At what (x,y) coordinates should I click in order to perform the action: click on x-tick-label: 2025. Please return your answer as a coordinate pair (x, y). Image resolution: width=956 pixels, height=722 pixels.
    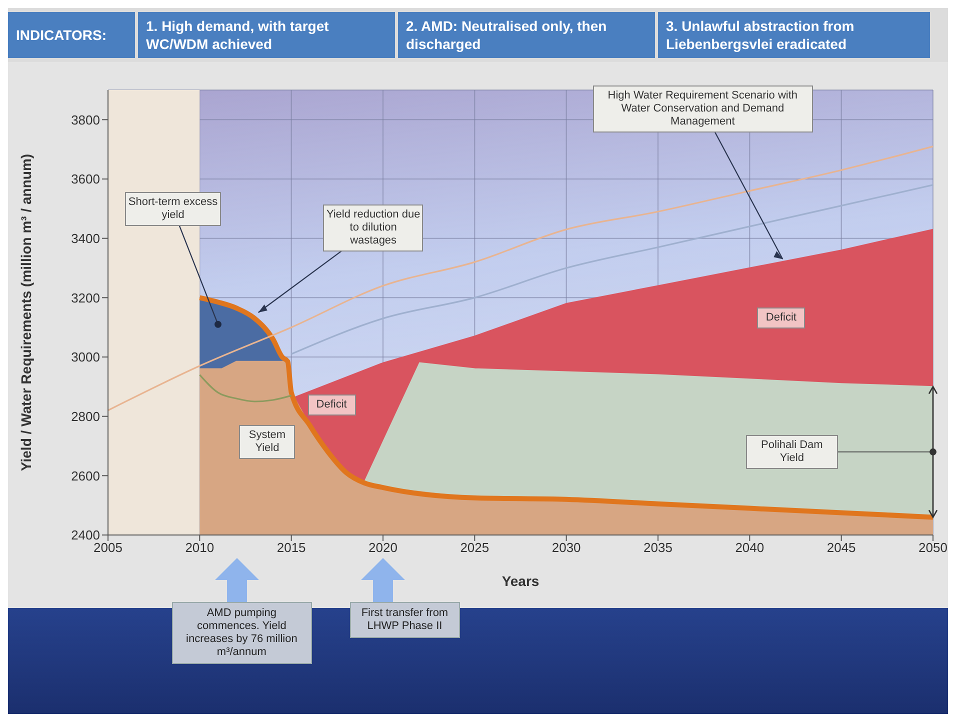
    Looking at the image, I should click on (475, 548).